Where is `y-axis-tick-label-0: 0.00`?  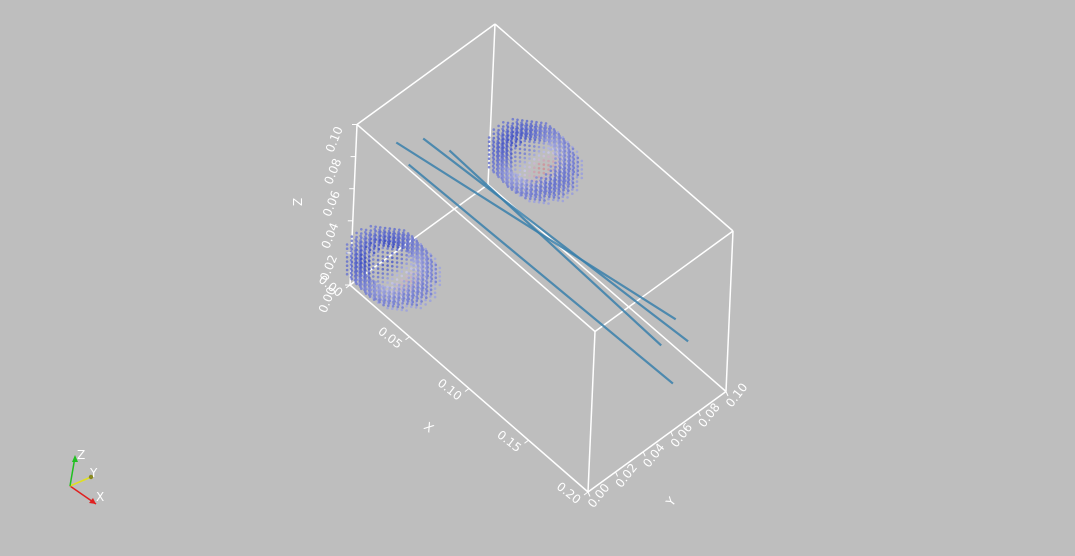 y-axis-tick-label-0: 0.00 is located at coordinates (598, 496).